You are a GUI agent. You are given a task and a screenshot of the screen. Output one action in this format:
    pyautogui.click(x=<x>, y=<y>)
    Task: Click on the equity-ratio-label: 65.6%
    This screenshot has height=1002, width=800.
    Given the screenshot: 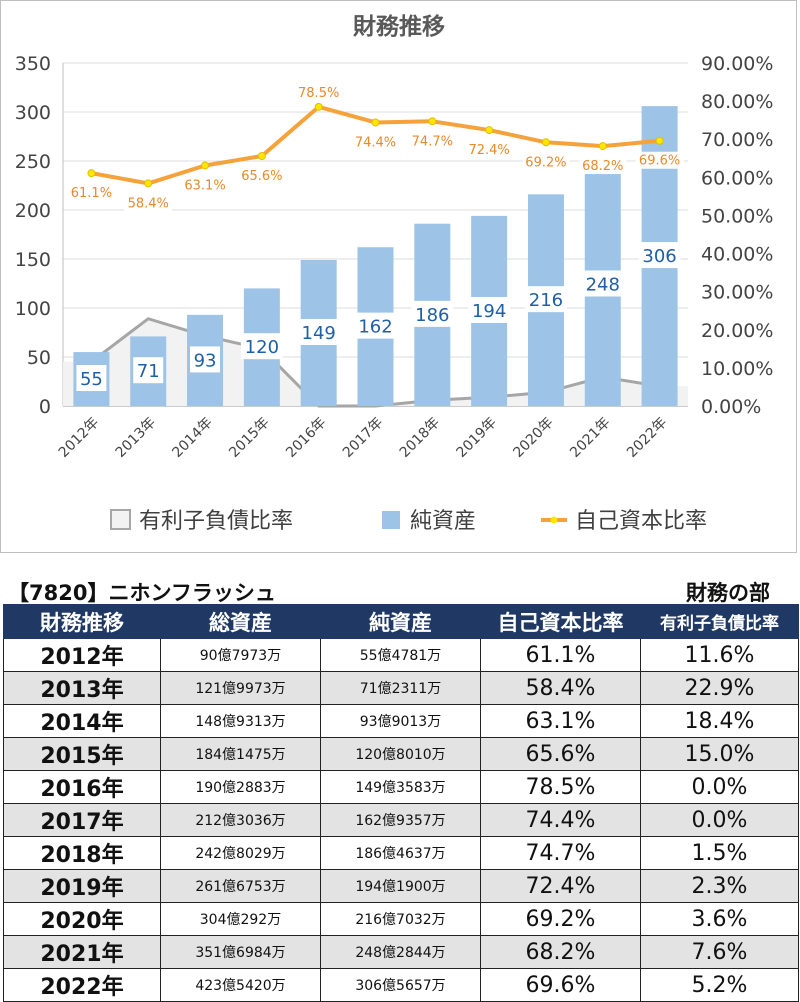 What is the action you would take?
    pyautogui.click(x=261, y=176)
    